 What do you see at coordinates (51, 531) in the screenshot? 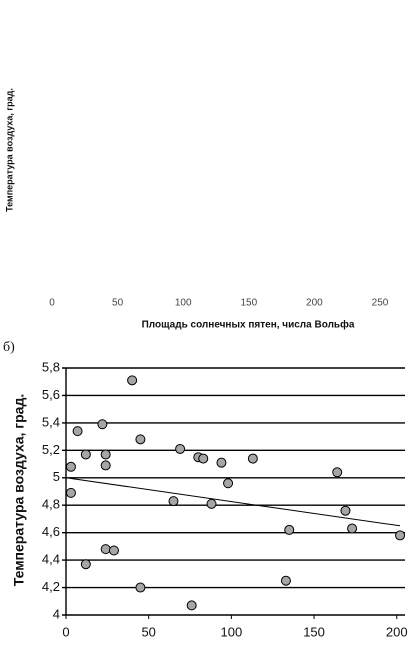
I see `y-tick-label: 4,6` at bounding box center [51, 531].